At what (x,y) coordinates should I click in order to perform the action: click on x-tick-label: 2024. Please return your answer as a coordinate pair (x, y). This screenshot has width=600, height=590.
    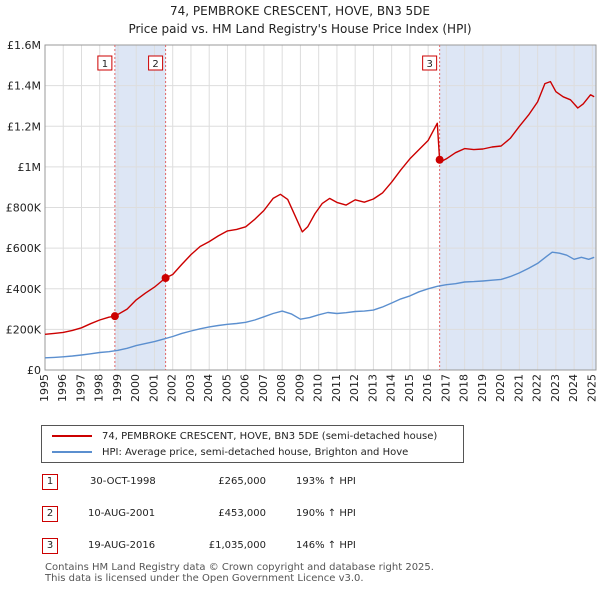
    Looking at the image, I should click on (573, 388).